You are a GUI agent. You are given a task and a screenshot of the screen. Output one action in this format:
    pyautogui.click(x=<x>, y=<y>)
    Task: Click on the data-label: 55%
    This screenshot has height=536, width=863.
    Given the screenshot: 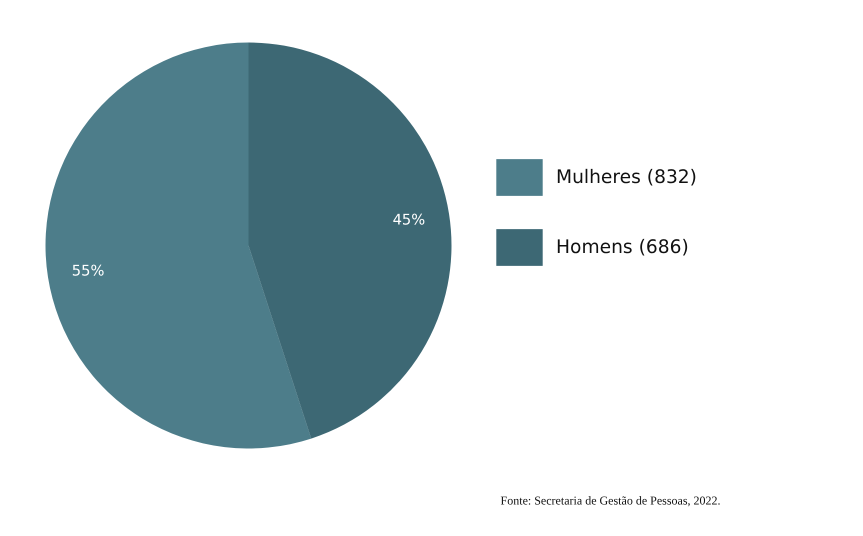 What is the action you would take?
    pyautogui.click(x=88, y=271)
    